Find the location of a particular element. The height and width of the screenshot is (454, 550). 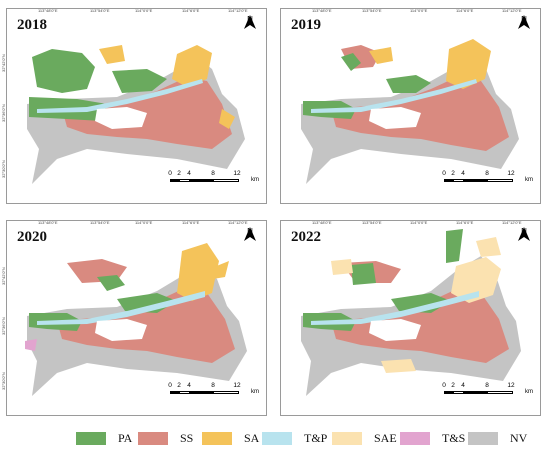

legend-item-ss: SS is located at coordinates (165, 438).